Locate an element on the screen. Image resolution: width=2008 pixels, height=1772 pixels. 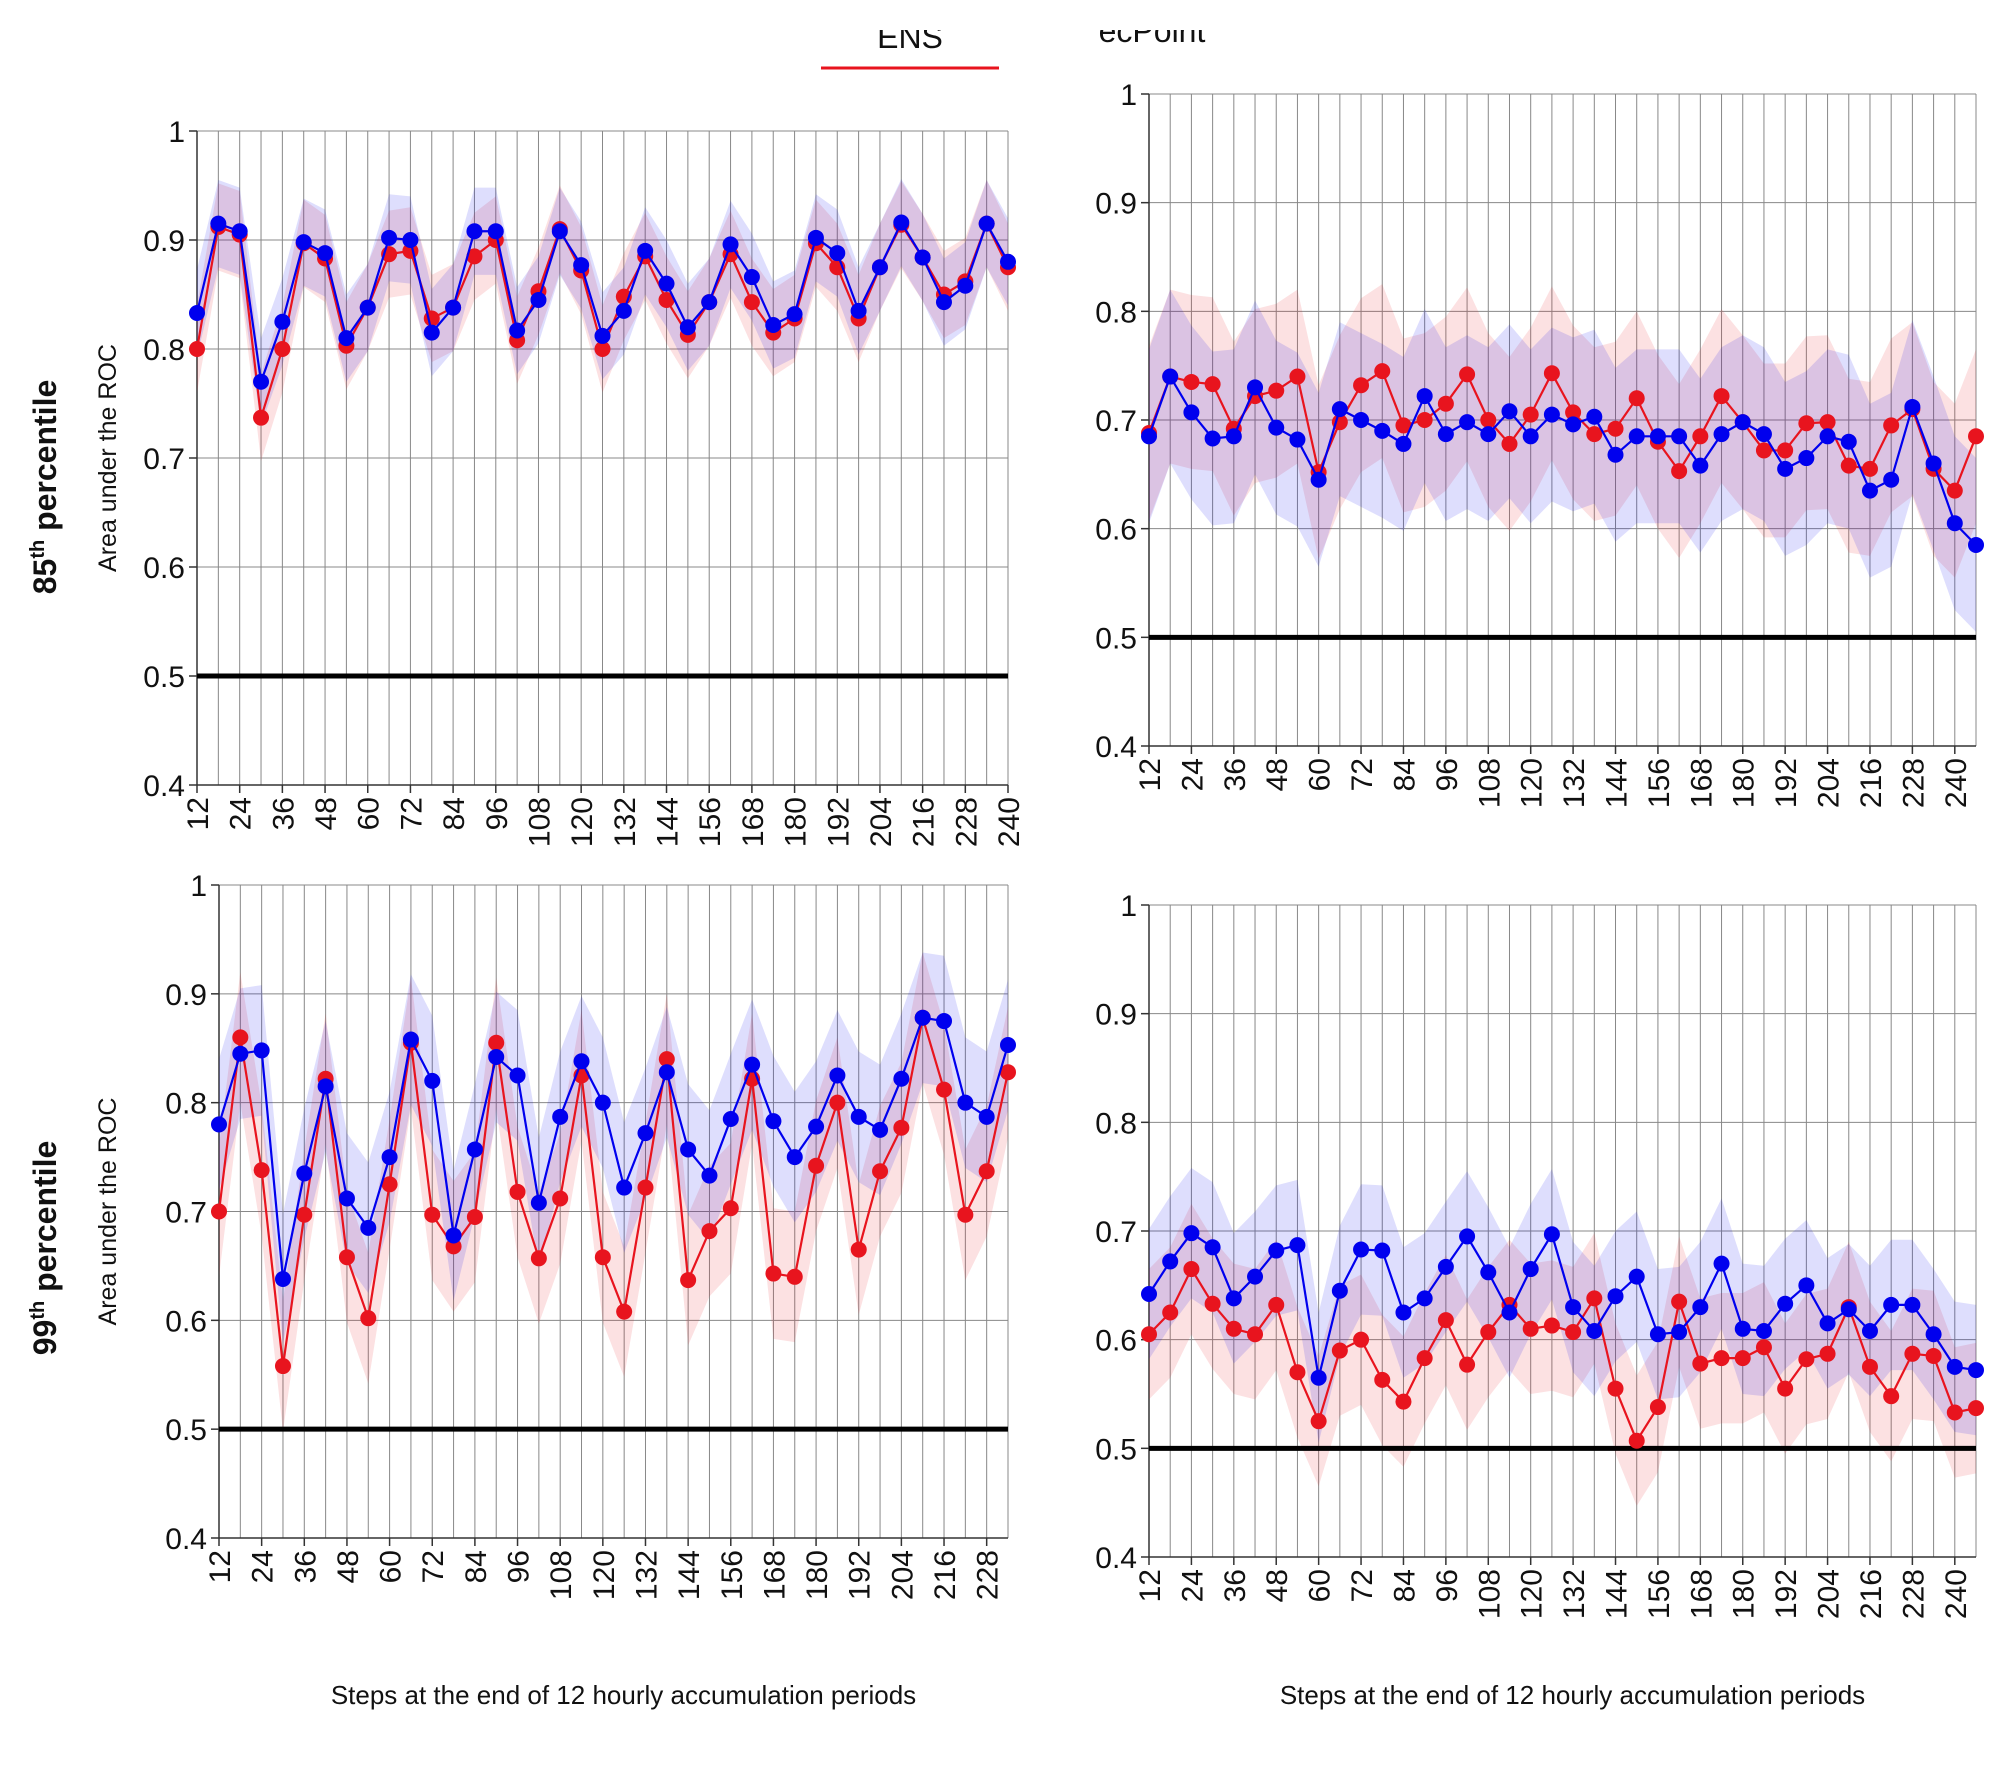
x-tick-label: 240 is located at coordinates (1956, 1594).